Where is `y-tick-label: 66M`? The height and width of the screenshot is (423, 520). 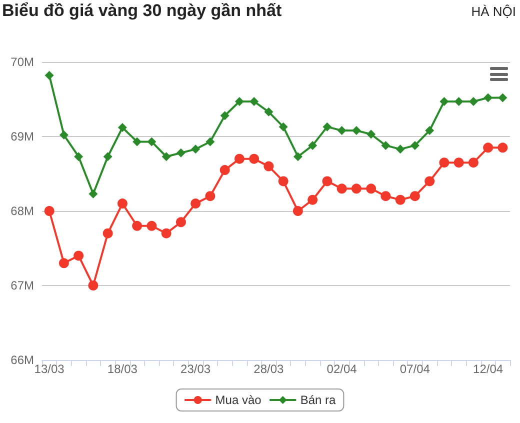
y-tick-label: 66M is located at coordinates (22, 360).